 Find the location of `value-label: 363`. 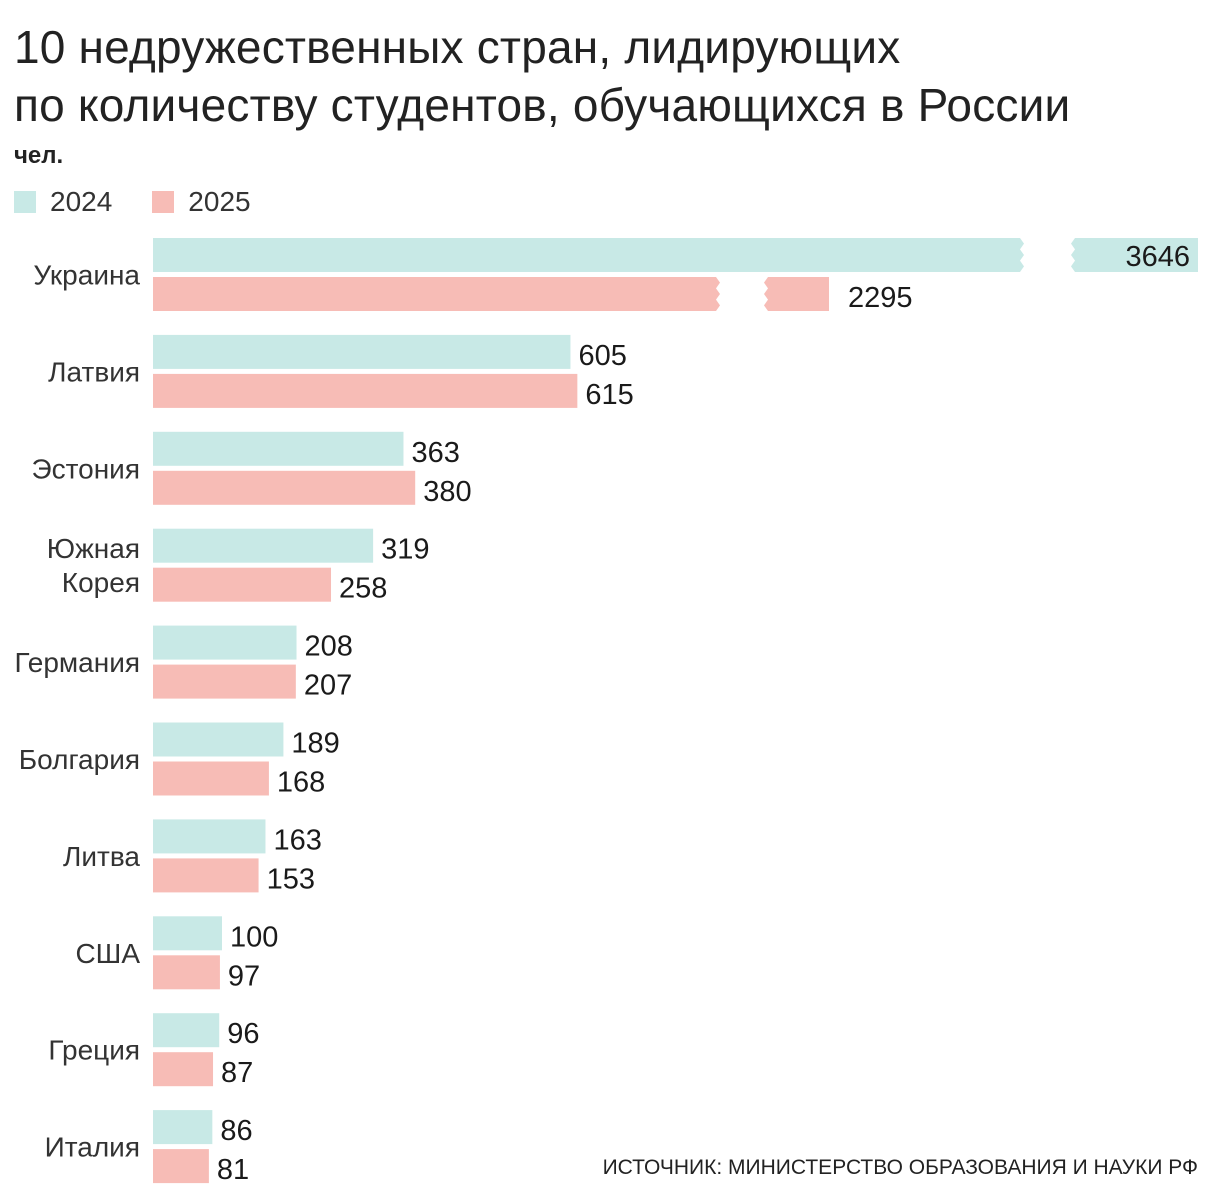

value-label: 363 is located at coordinates (435, 453).